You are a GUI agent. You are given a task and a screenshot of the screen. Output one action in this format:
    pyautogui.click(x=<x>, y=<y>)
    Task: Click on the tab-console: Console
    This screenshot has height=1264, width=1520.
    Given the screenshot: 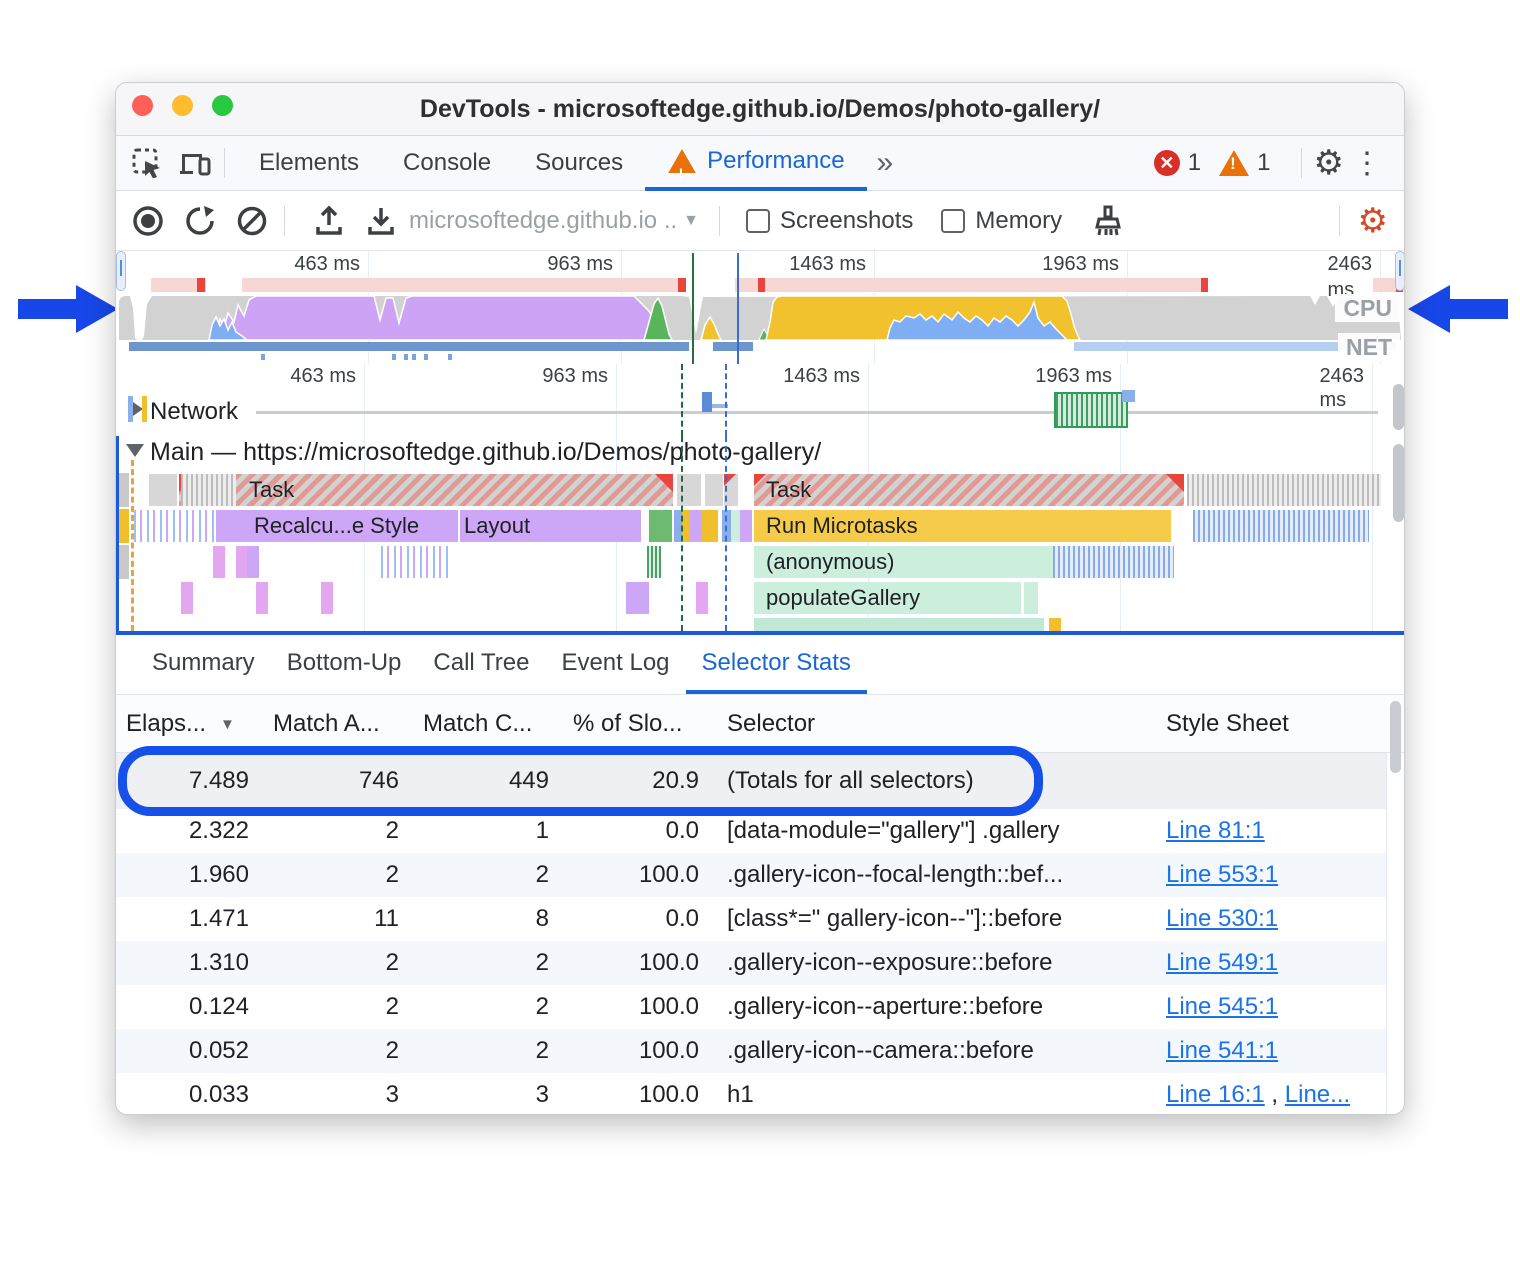 What is the action you would take?
    pyautogui.click(x=447, y=162)
    